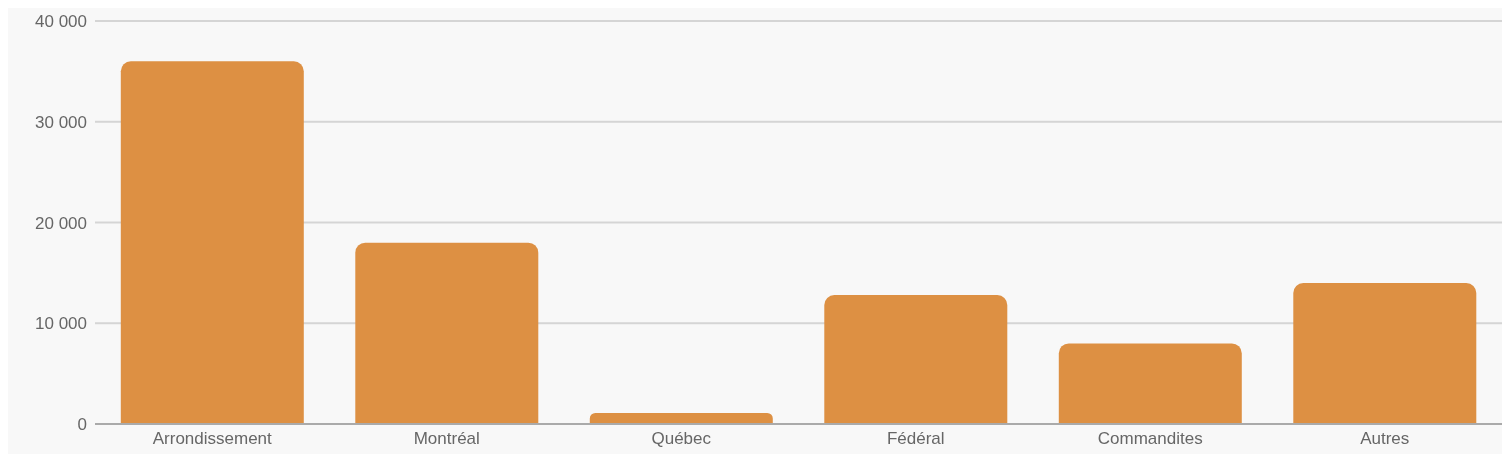 This screenshot has height=462, width=1510. I want to click on x-tick-label: Autres, so click(1385, 439).